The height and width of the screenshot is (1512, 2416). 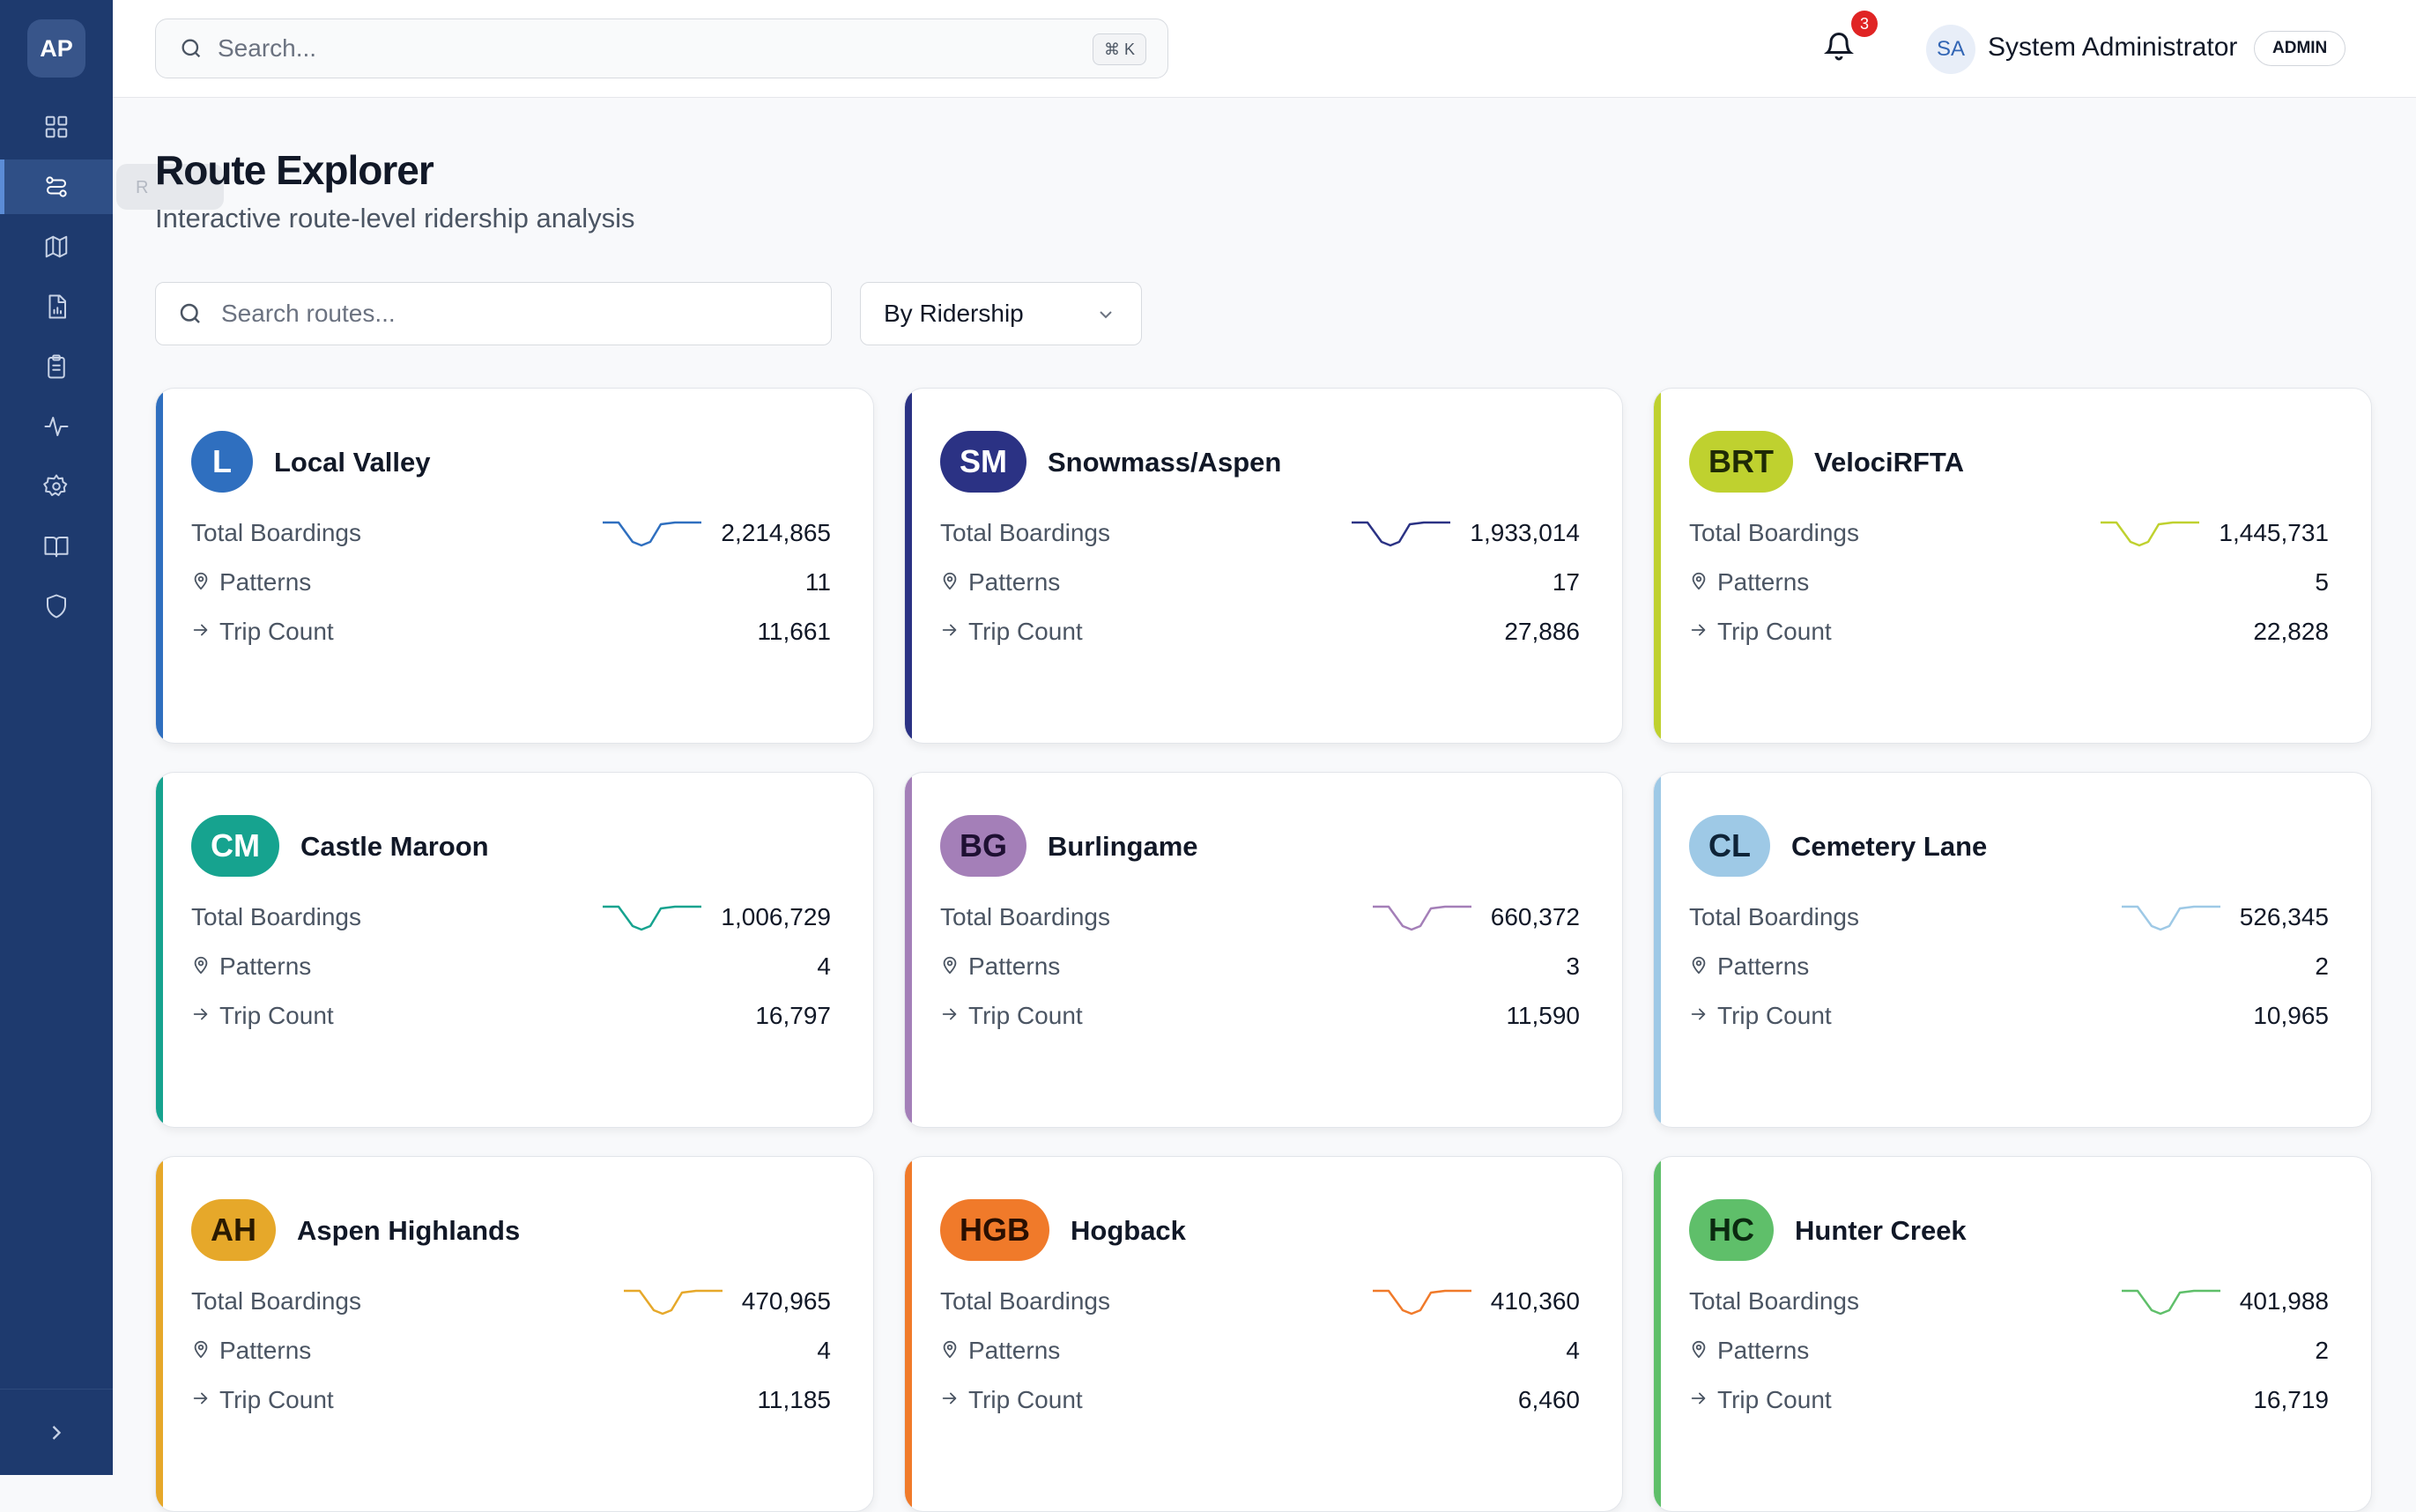 What do you see at coordinates (1260, 1400) in the screenshot?
I see `trip-count-row: Trip Count 6,460` at bounding box center [1260, 1400].